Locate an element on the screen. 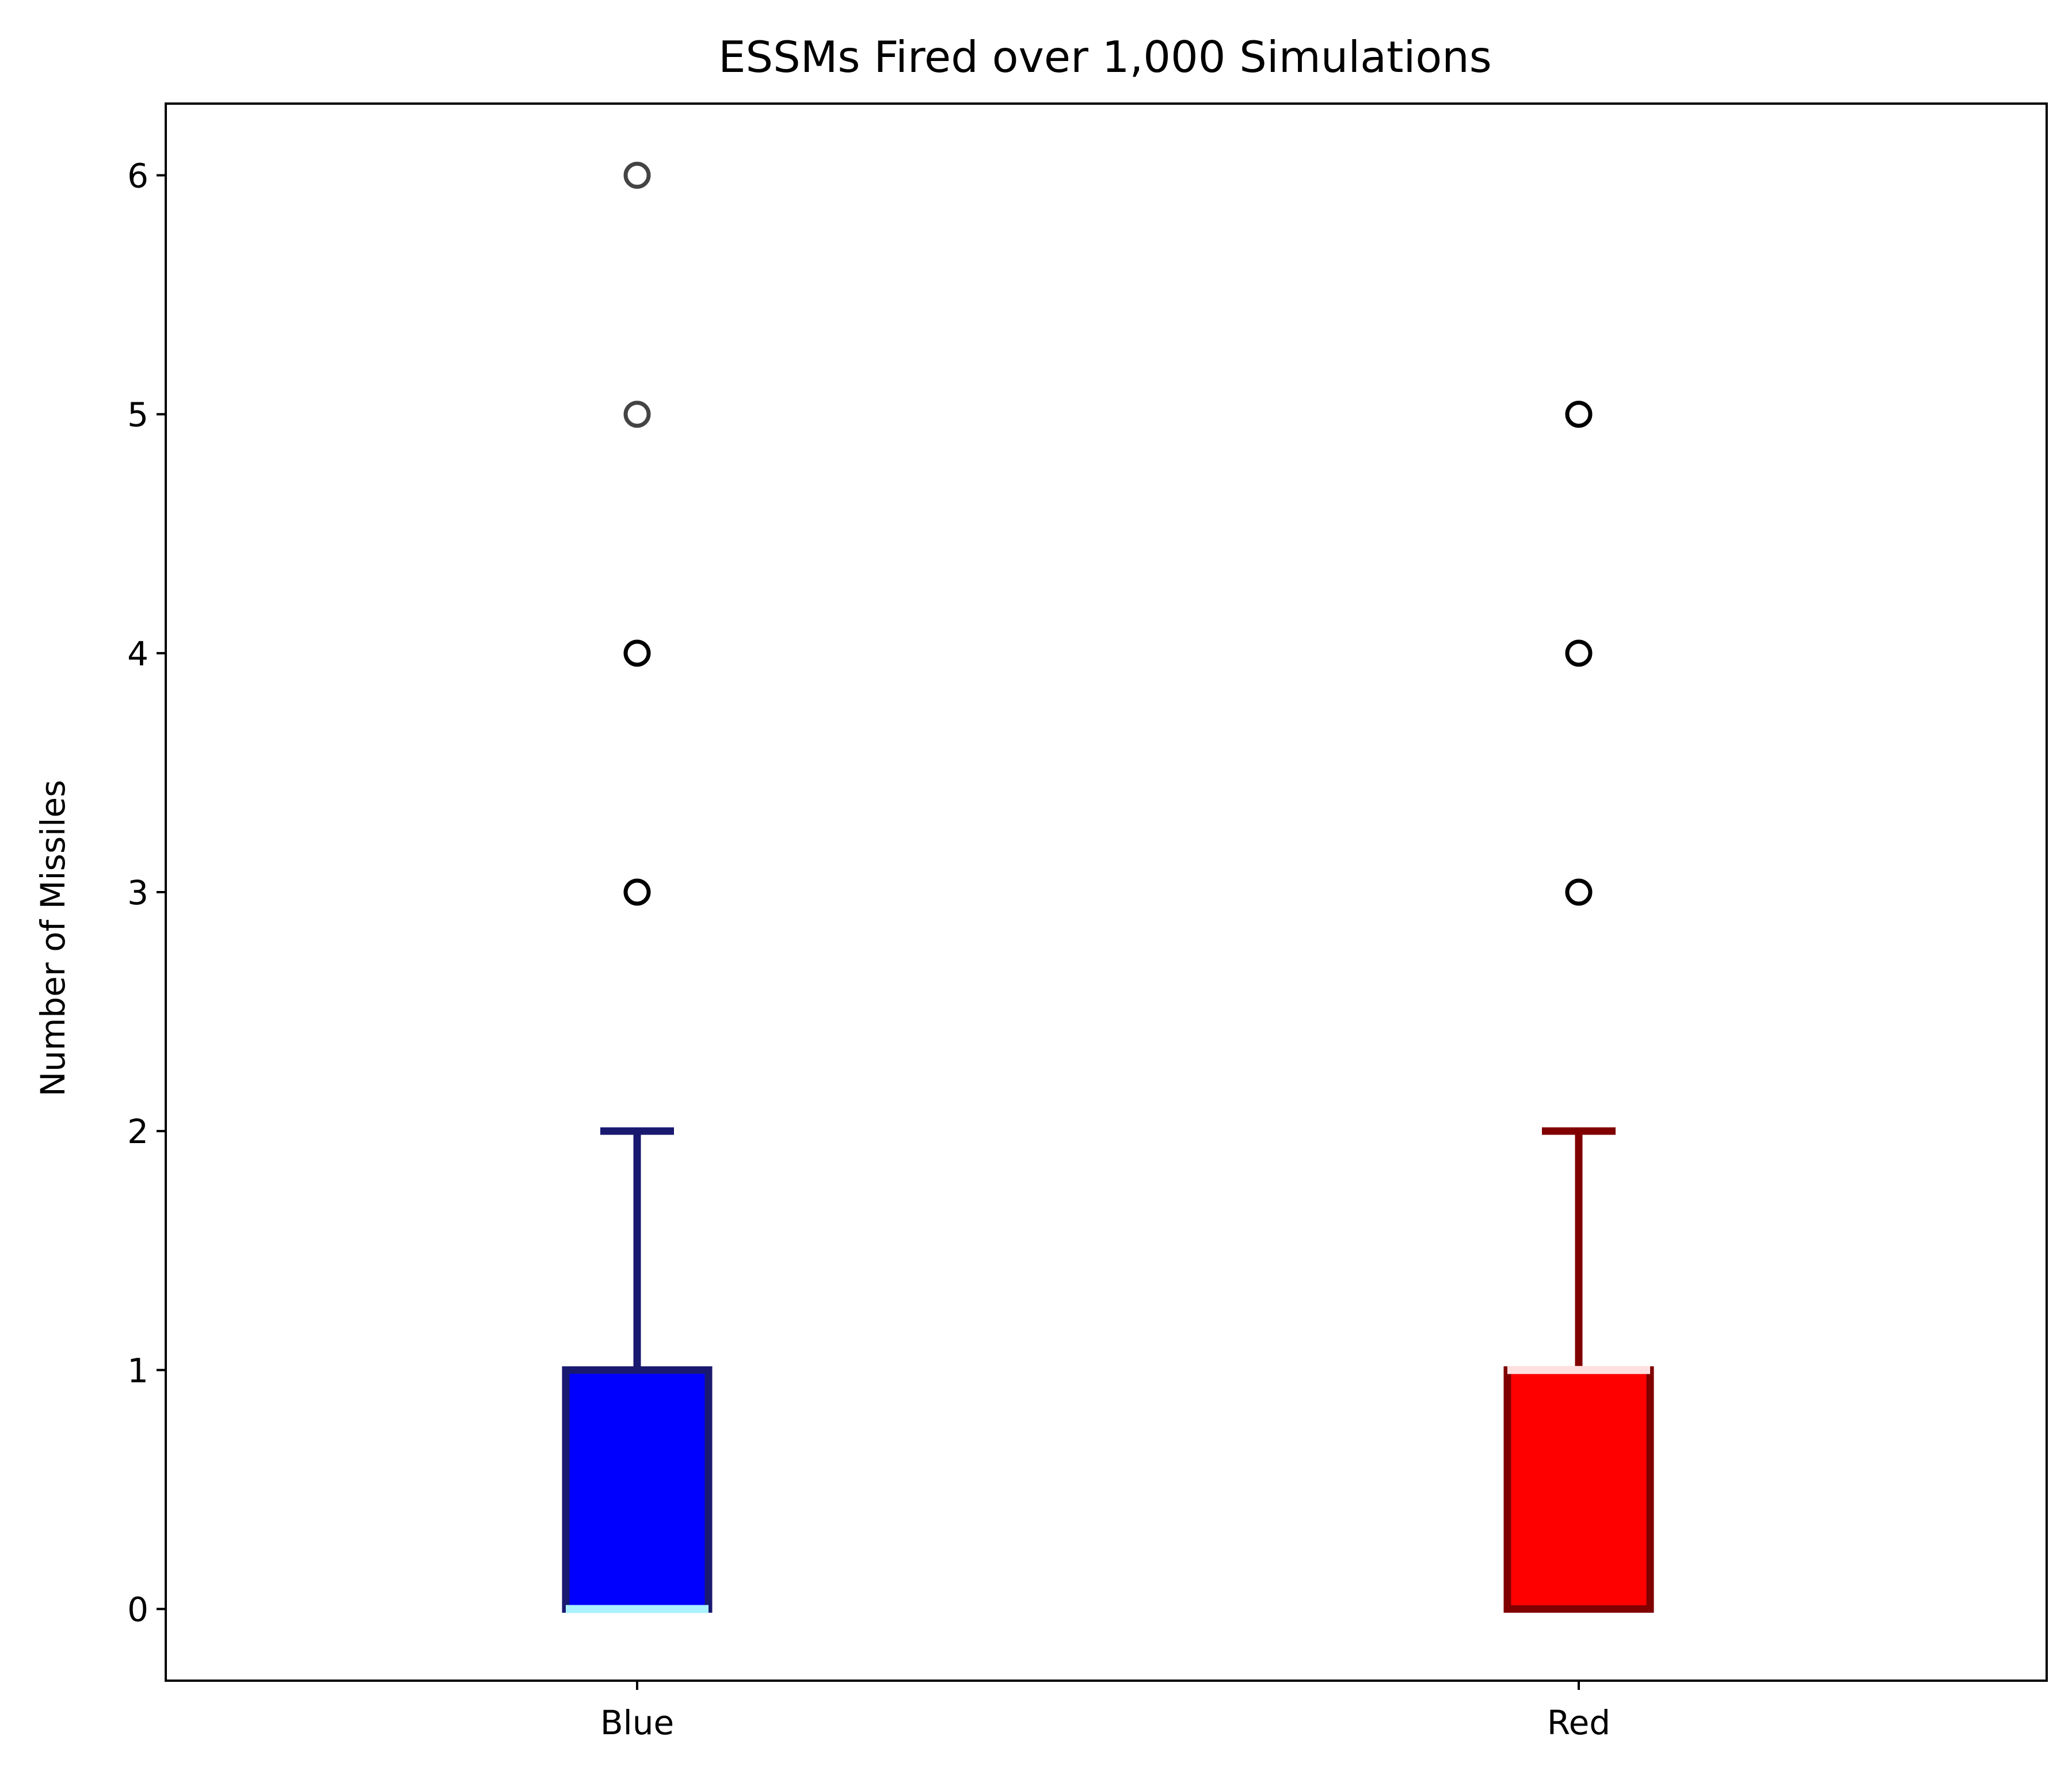 The height and width of the screenshot is (1786, 2072). y-tick-label: 1 is located at coordinates (138, 1371).